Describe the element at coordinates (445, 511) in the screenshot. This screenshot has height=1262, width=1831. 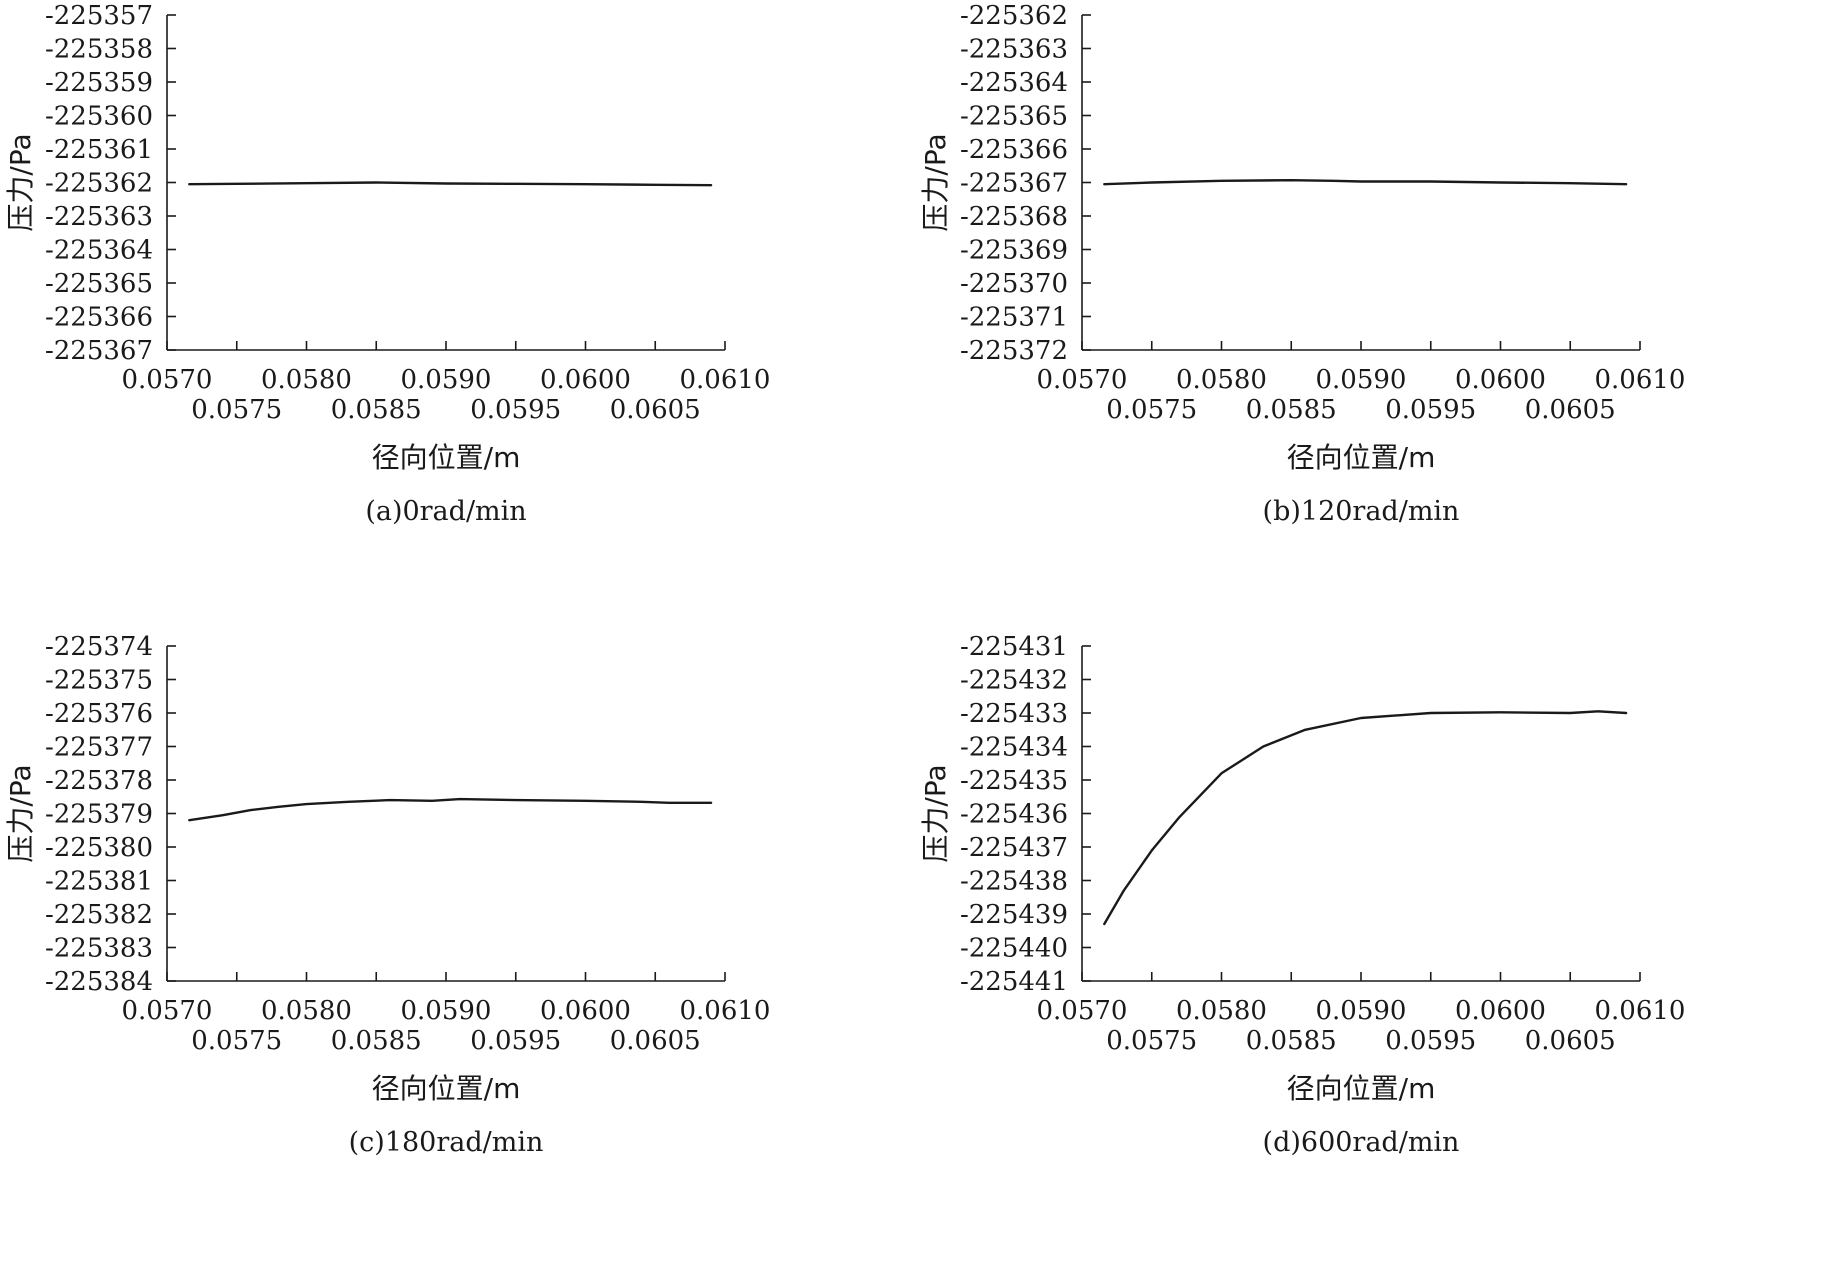
I see `chart-caption: (a)0rad/min` at that location.